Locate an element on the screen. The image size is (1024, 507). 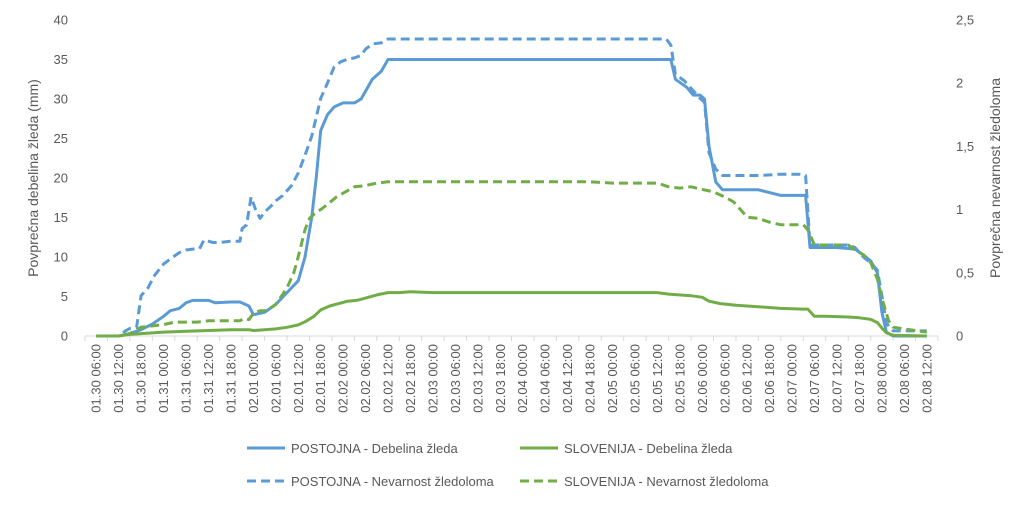
y-left-tick-label: 20 is located at coordinates (61, 178).